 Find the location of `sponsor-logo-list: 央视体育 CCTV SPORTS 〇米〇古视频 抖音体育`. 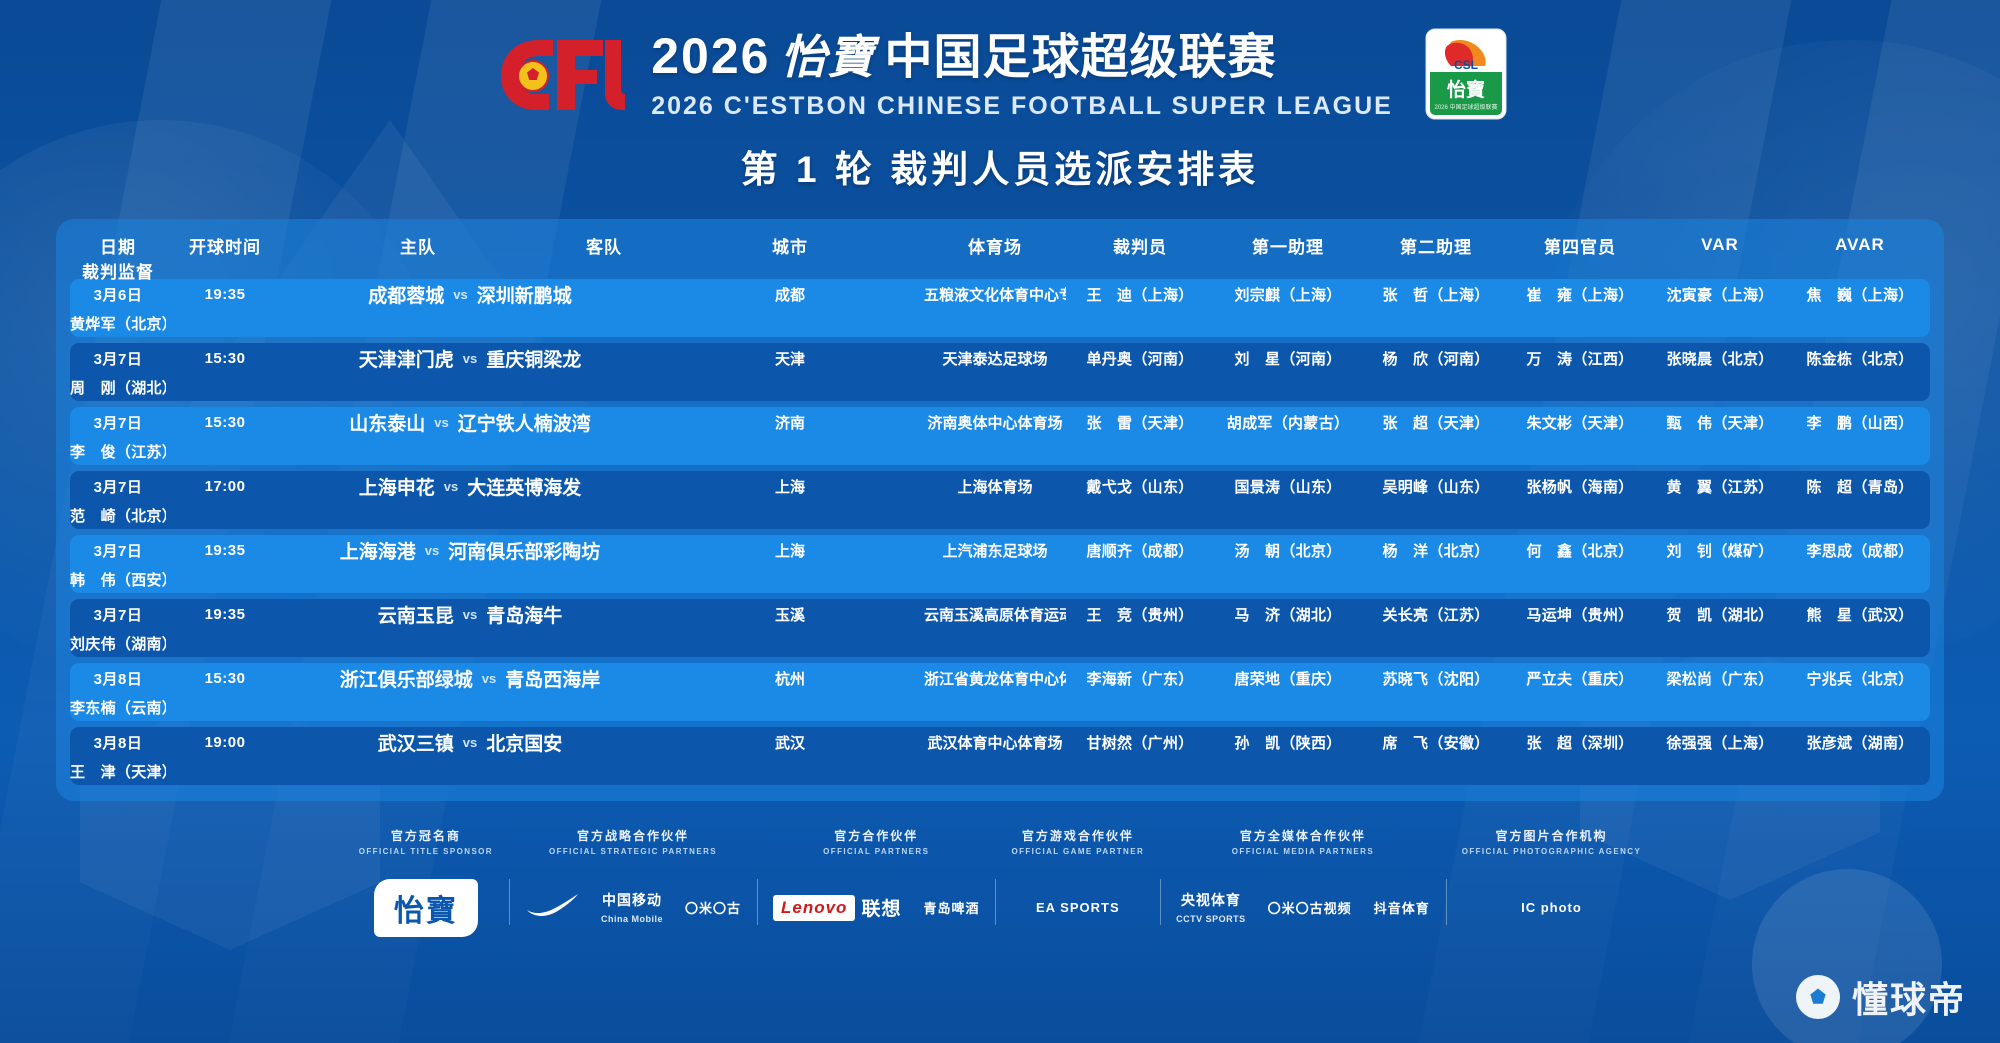

sponsor-logo-list: 央视体育 CCTV SPORTS 〇米〇古视频 抖音体育 is located at coordinates (1303, 908).